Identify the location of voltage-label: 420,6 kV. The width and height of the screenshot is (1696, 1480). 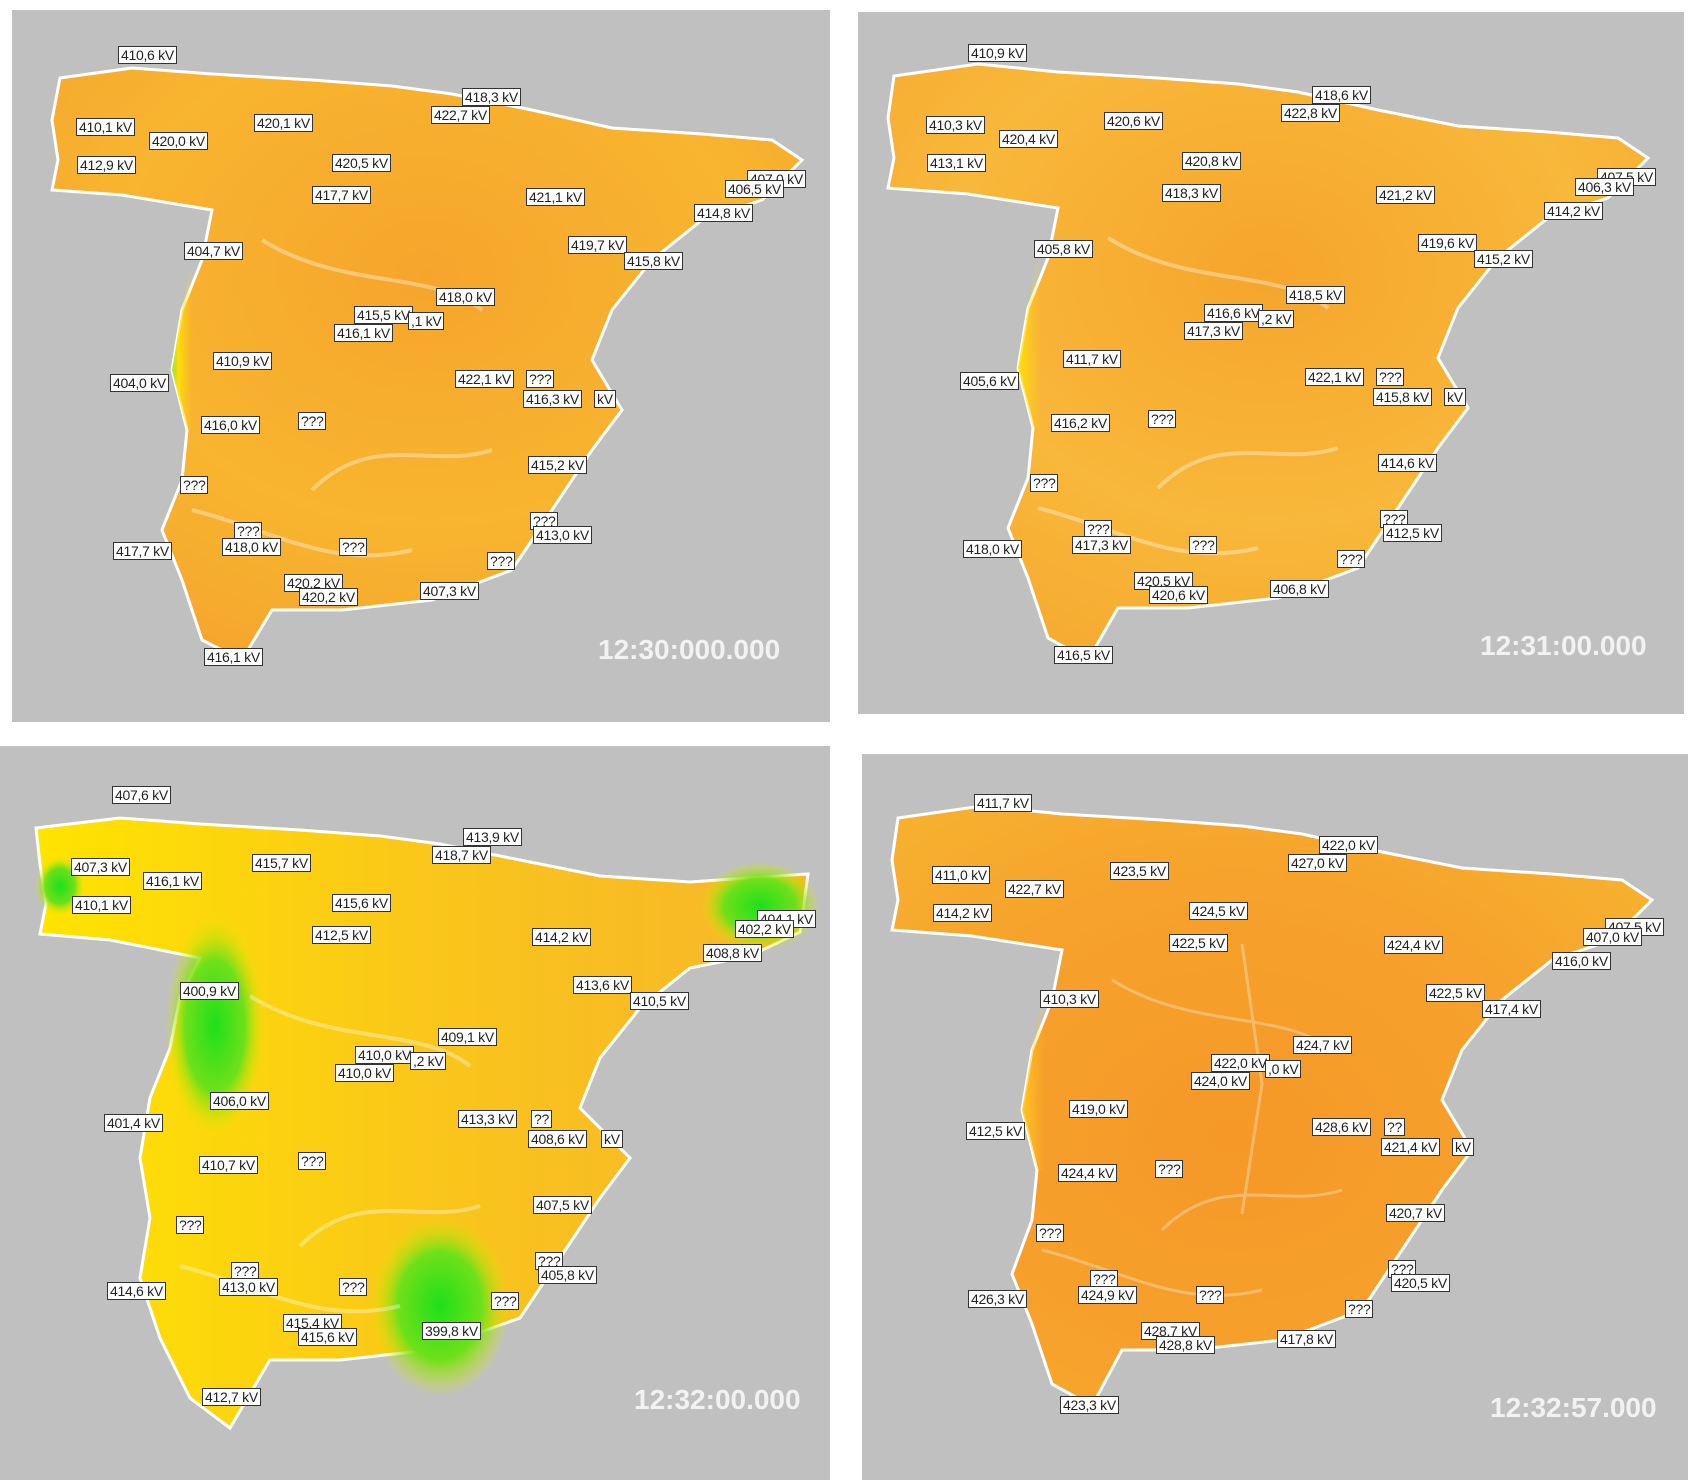
(1178, 595).